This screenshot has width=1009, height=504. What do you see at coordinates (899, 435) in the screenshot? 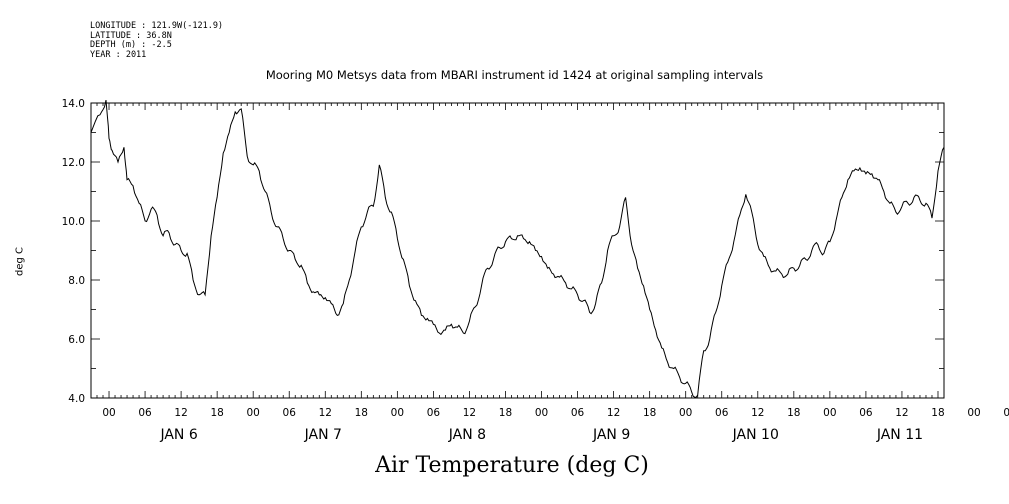
I see `x-day-label: JAN 11` at bounding box center [899, 435].